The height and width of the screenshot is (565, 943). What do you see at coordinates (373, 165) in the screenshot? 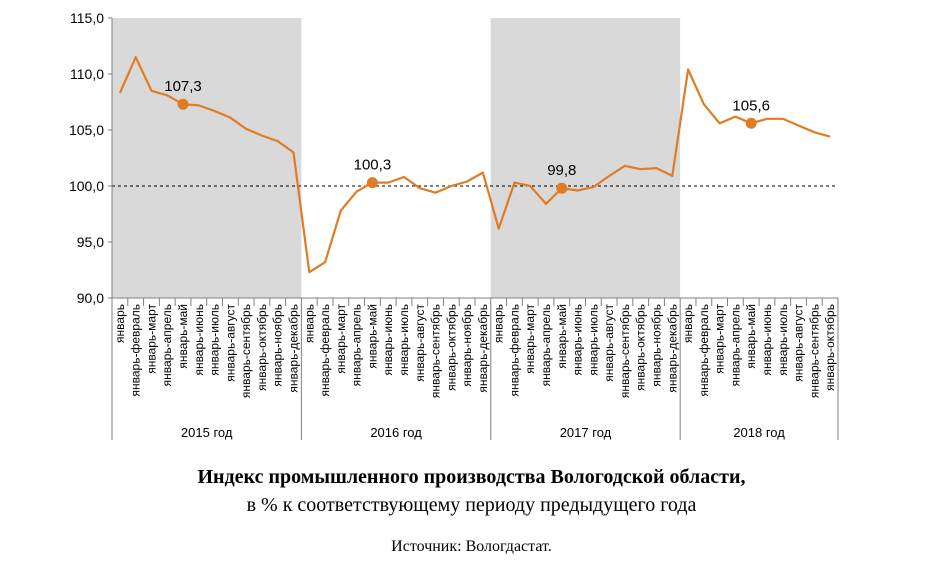
I see `highlight-value-label: 100,3` at bounding box center [373, 165].